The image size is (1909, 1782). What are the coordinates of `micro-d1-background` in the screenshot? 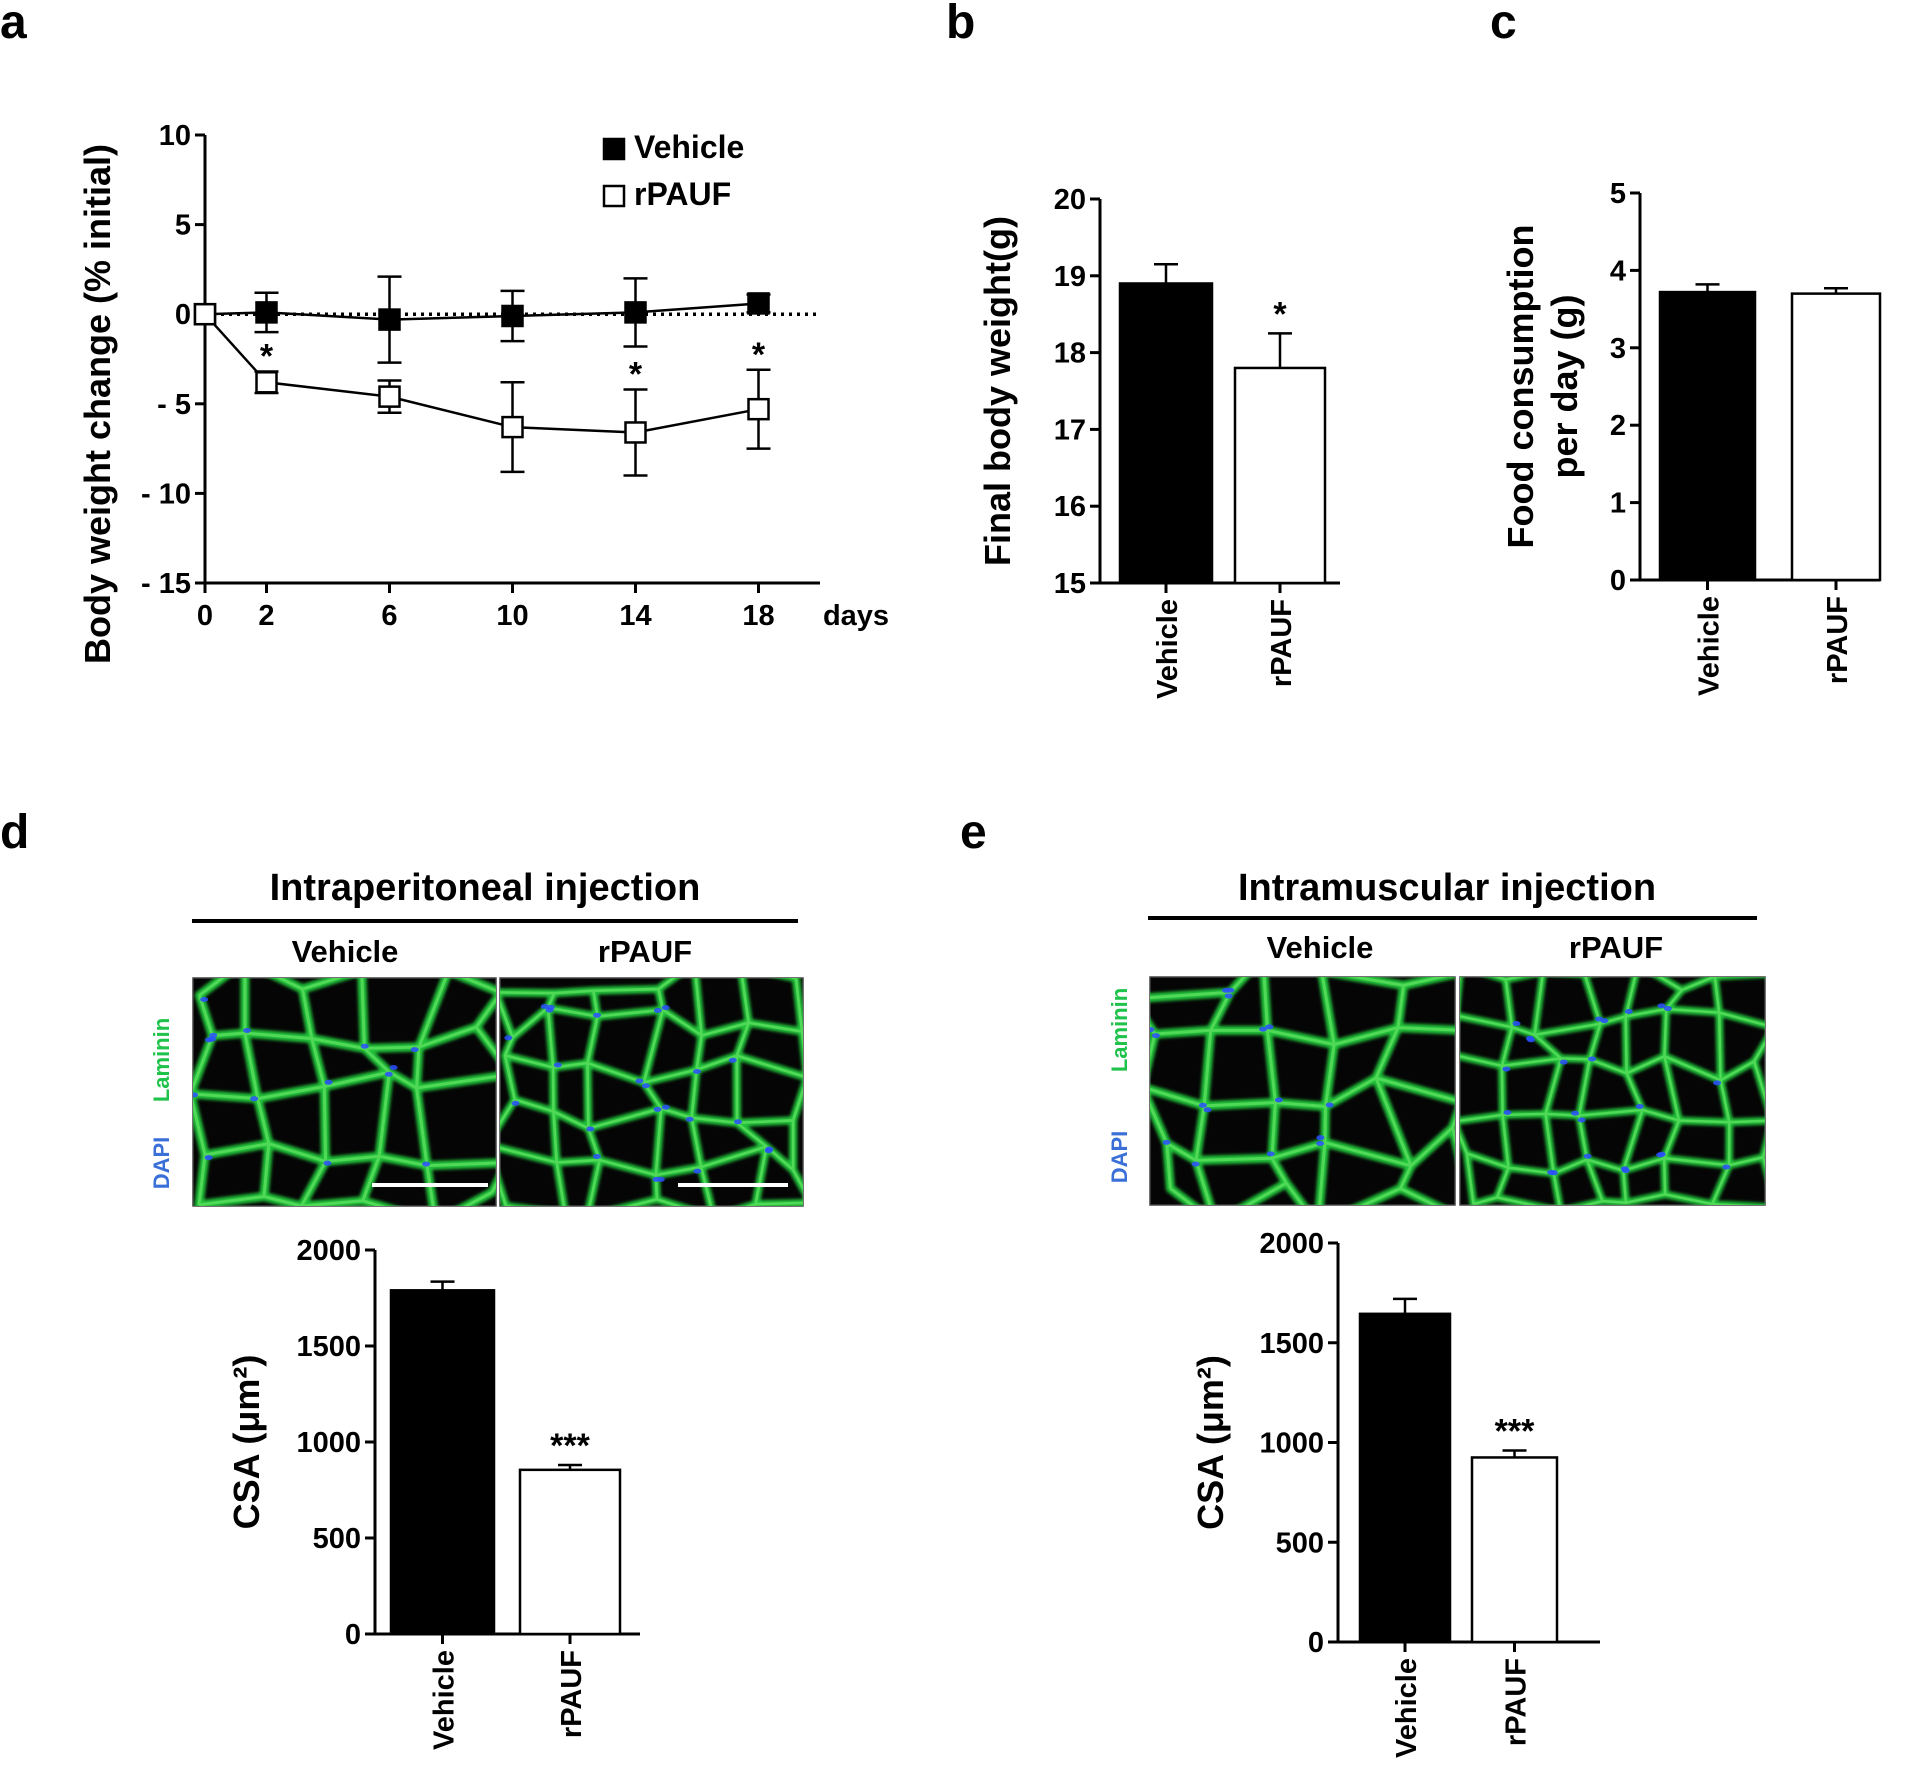 It's located at (344, 1092).